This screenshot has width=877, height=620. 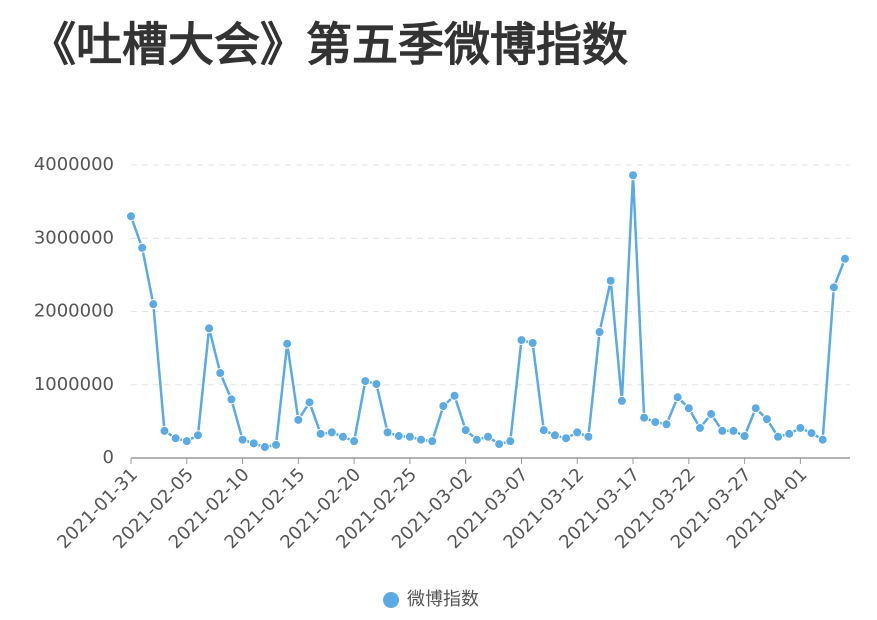 What do you see at coordinates (443, 599) in the screenshot?
I see `legend-label: 微博指数` at bounding box center [443, 599].